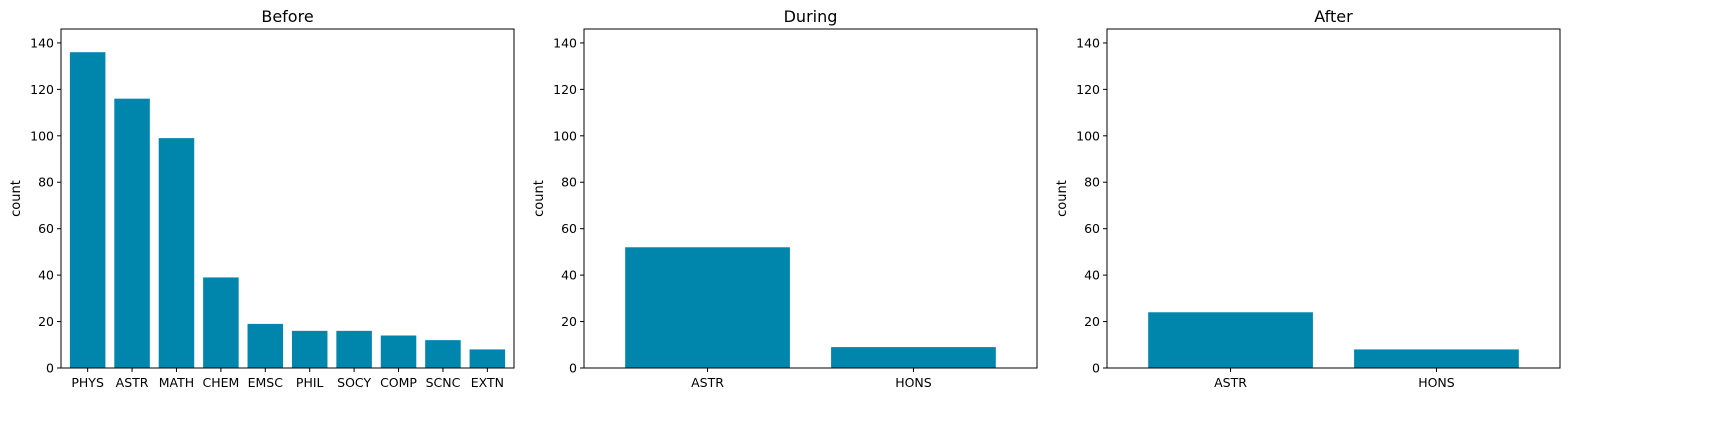 This screenshot has width=1713, height=435. What do you see at coordinates (1230, 382) in the screenshot?
I see `xtick-label-after-astr: ASTR` at bounding box center [1230, 382].